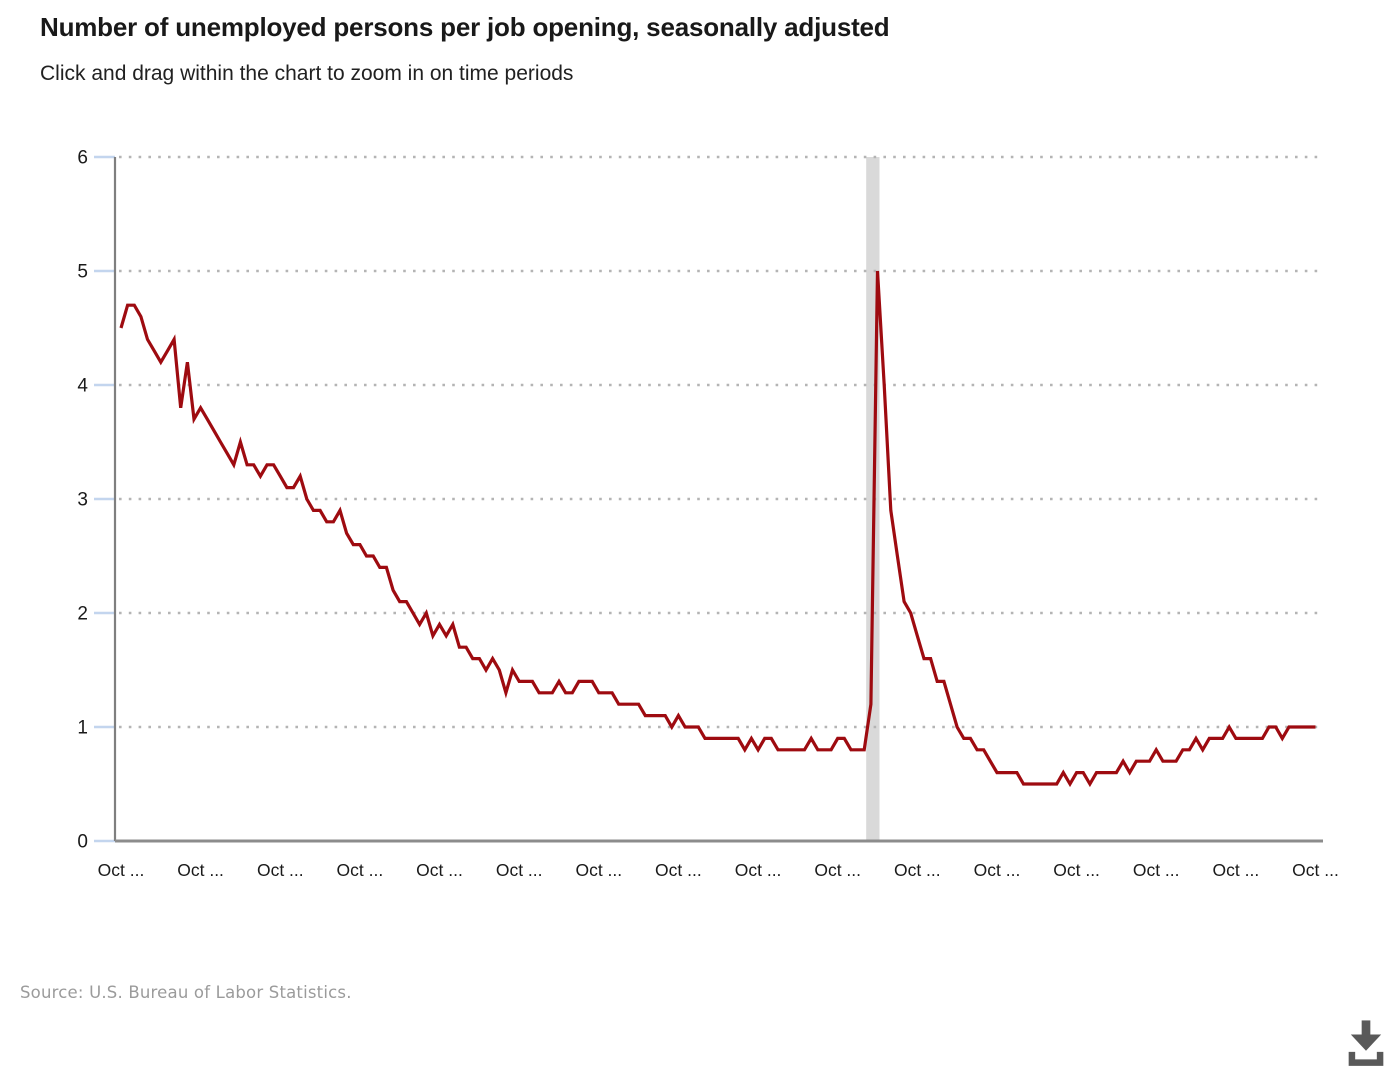 This screenshot has width=1400, height=1080. I want to click on y-axis-label: 4, so click(82, 386).